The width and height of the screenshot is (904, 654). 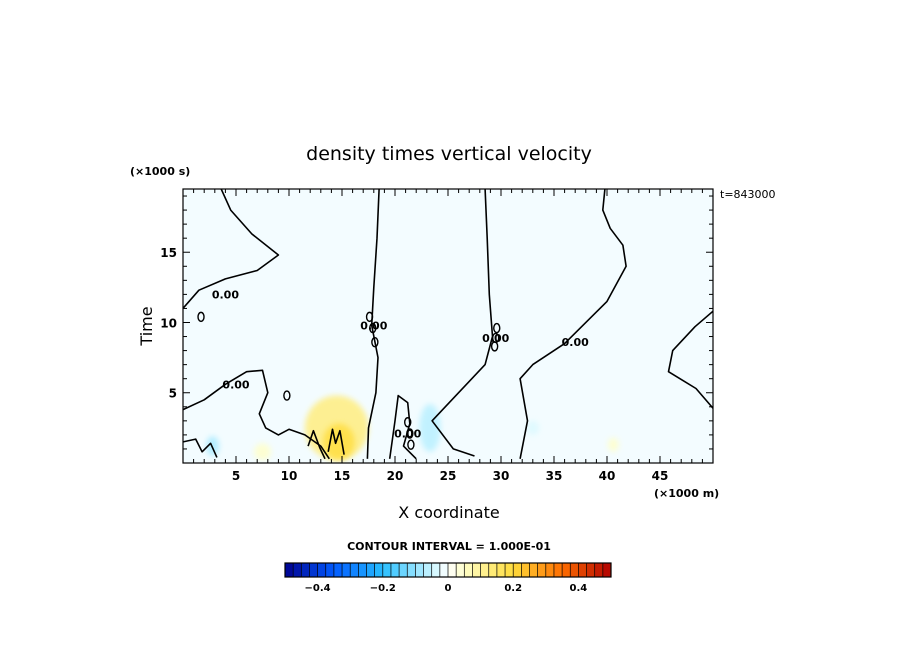 I want to click on x-tick-labels: 5 10 15 20 25 30 35 40 45, so click(x=450, y=476).